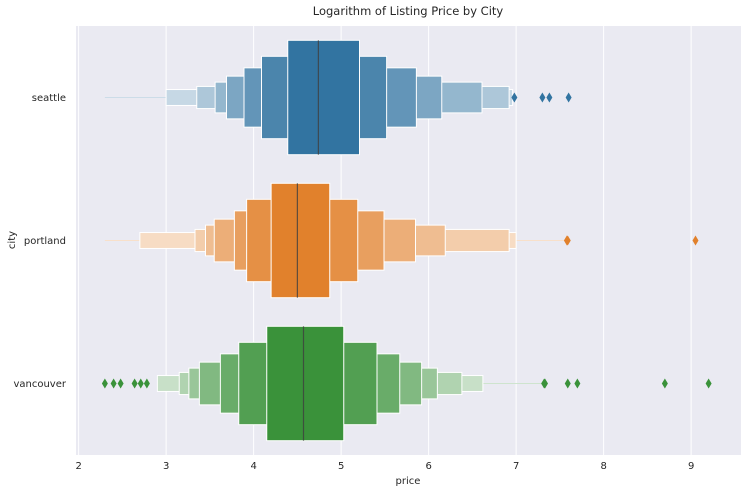  I want to click on x-axis-label: price, so click(408, 481).